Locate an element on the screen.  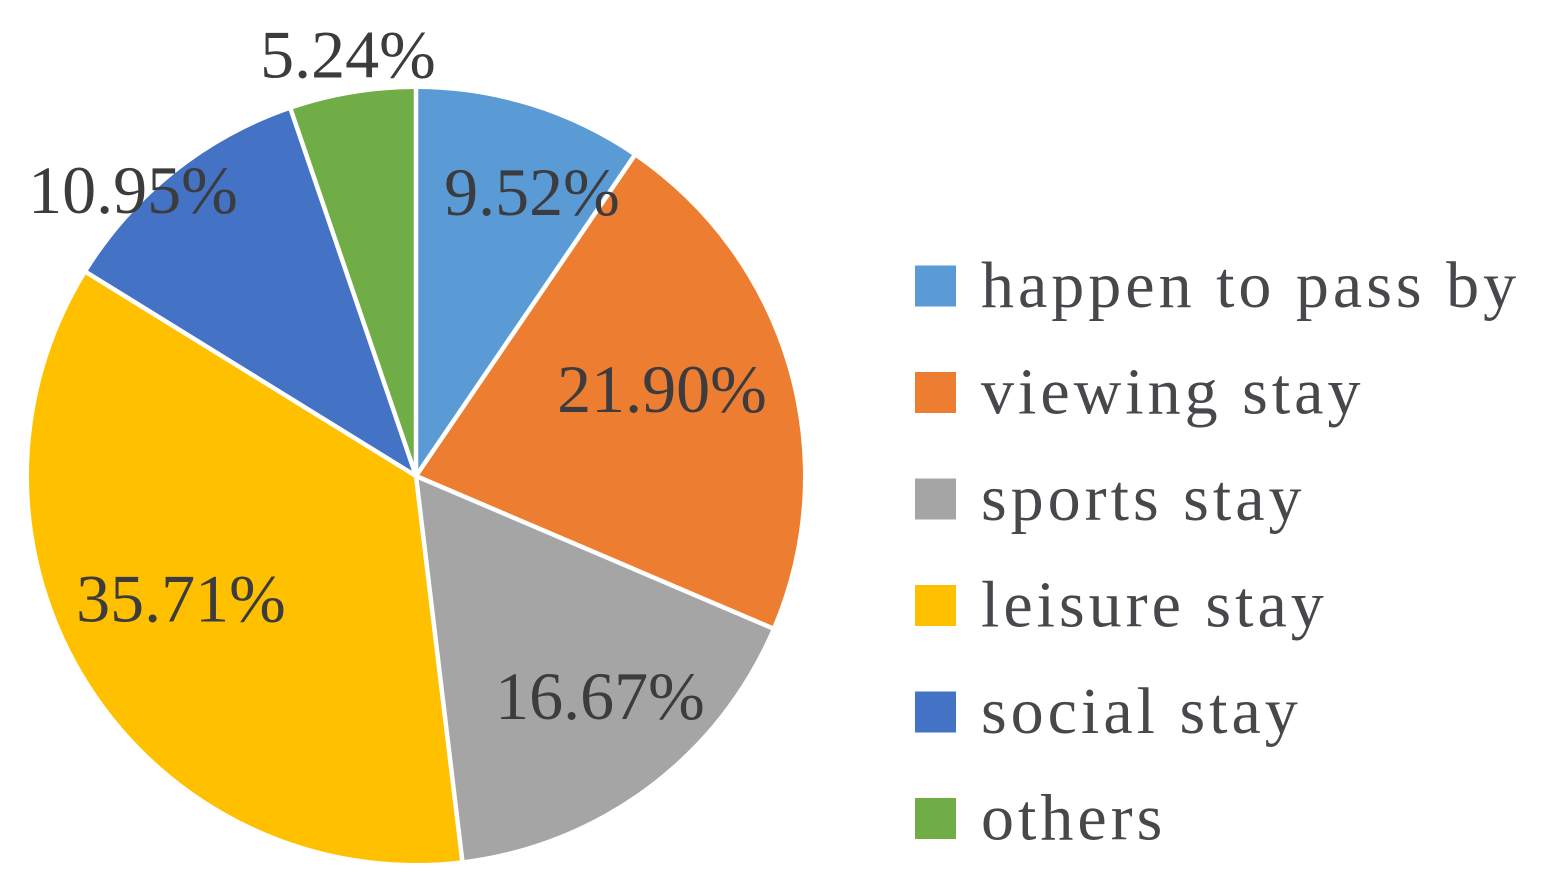
svg-text: 16.67% is located at coordinates (600, 696).